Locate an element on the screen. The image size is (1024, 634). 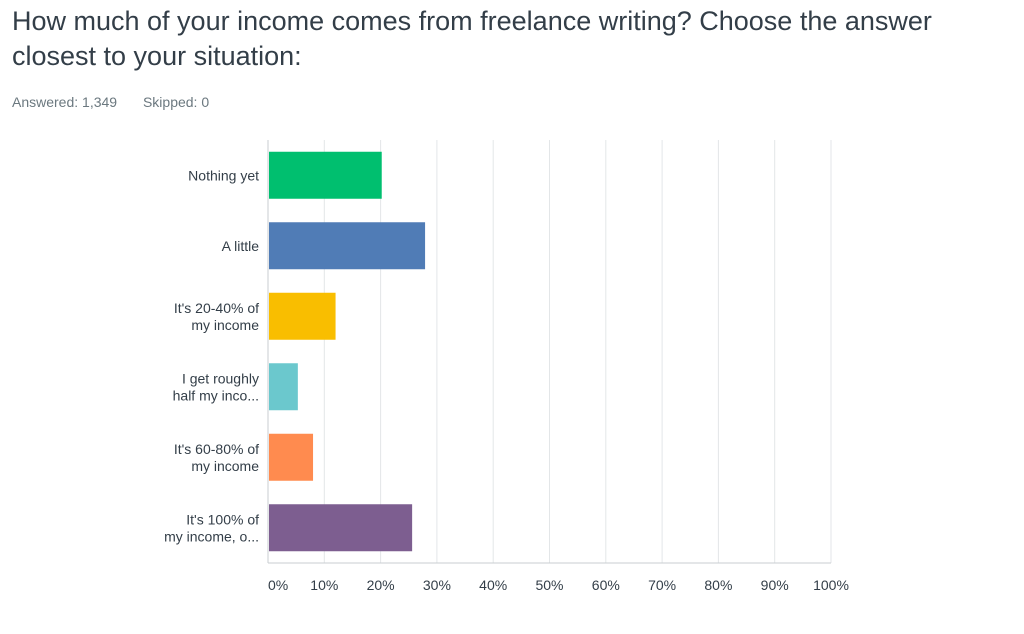
x-tick-label: 80% is located at coordinates (718, 585).